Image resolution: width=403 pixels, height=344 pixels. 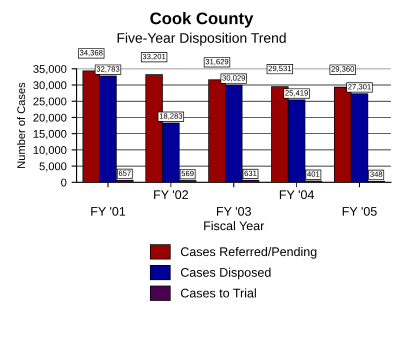 I want to click on chart-subtitle: Five-Year Disposition Trend, so click(x=202, y=39).